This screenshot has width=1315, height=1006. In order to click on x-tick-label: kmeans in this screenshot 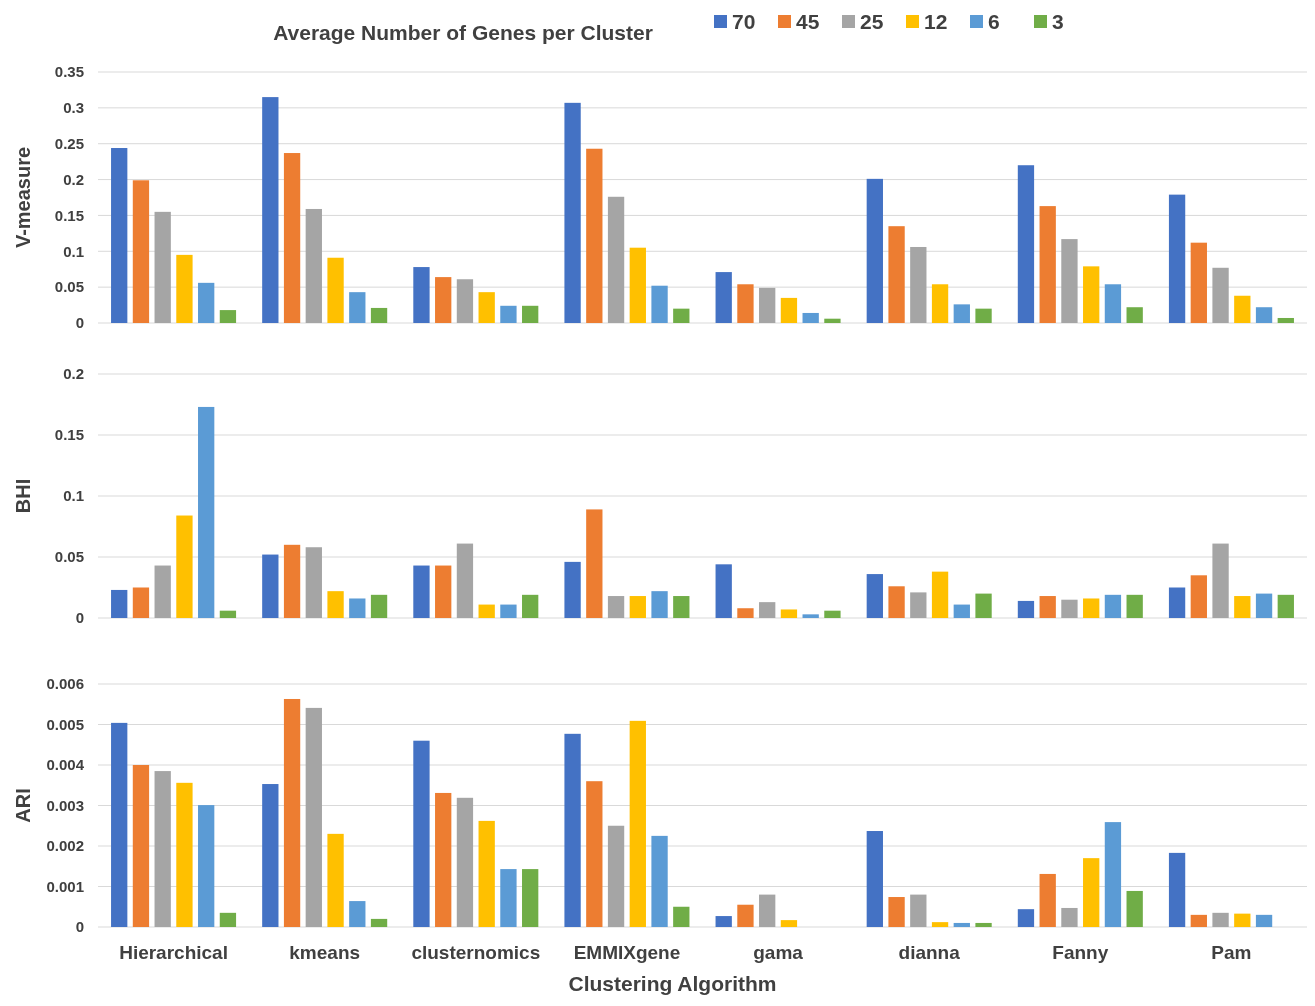, I will do `click(325, 952)`.